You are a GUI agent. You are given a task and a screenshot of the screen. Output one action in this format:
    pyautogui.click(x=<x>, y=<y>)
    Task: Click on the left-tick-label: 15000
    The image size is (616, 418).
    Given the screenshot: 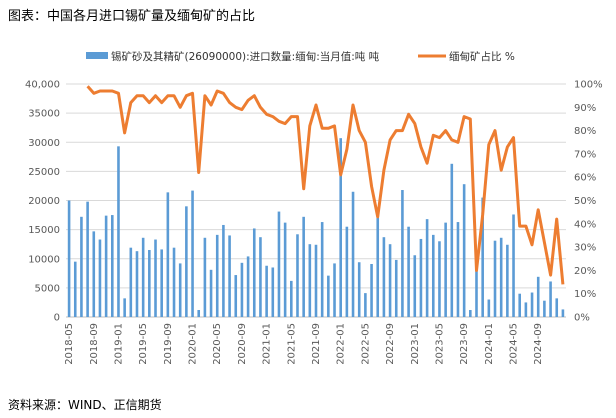 What is the action you would take?
    pyautogui.click(x=44, y=230)
    